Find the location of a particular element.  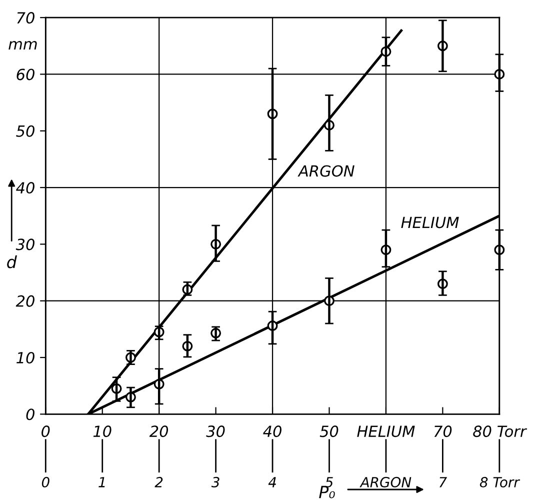

x2-tick-label: 8 Torr is located at coordinates (500, 482).